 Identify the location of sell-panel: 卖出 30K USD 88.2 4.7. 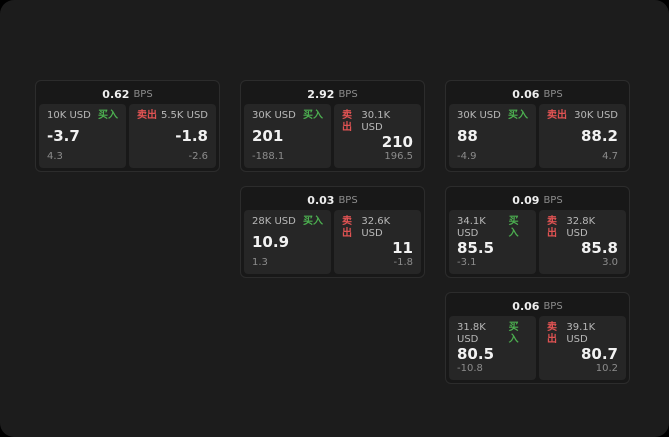
(582, 136).